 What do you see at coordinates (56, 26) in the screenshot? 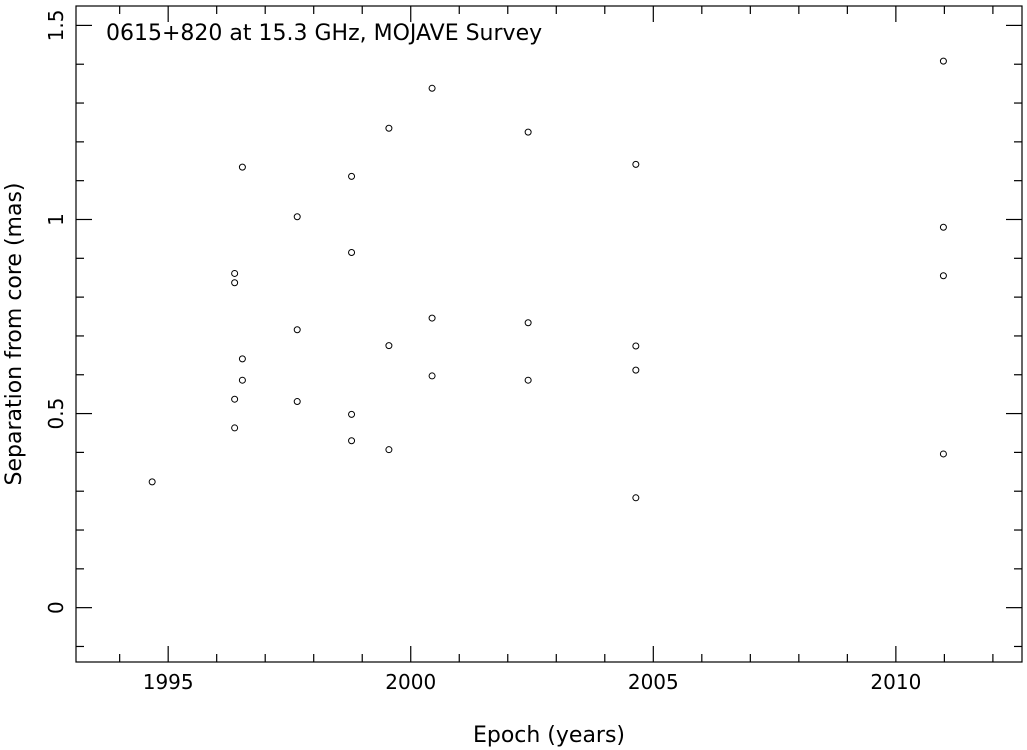
I see `y-tick-label: 1.5` at bounding box center [56, 26].